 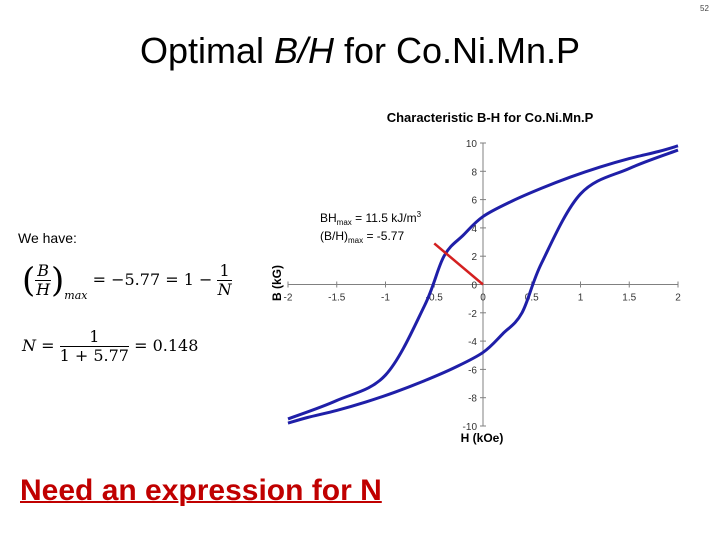 I want to click on y-tick-label: 2, so click(x=474, y=257).